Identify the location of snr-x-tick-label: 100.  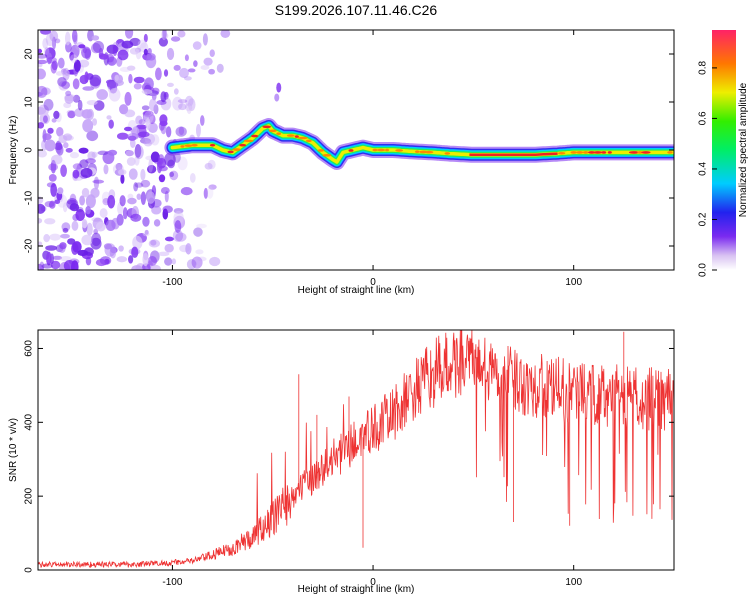
(573, 582).